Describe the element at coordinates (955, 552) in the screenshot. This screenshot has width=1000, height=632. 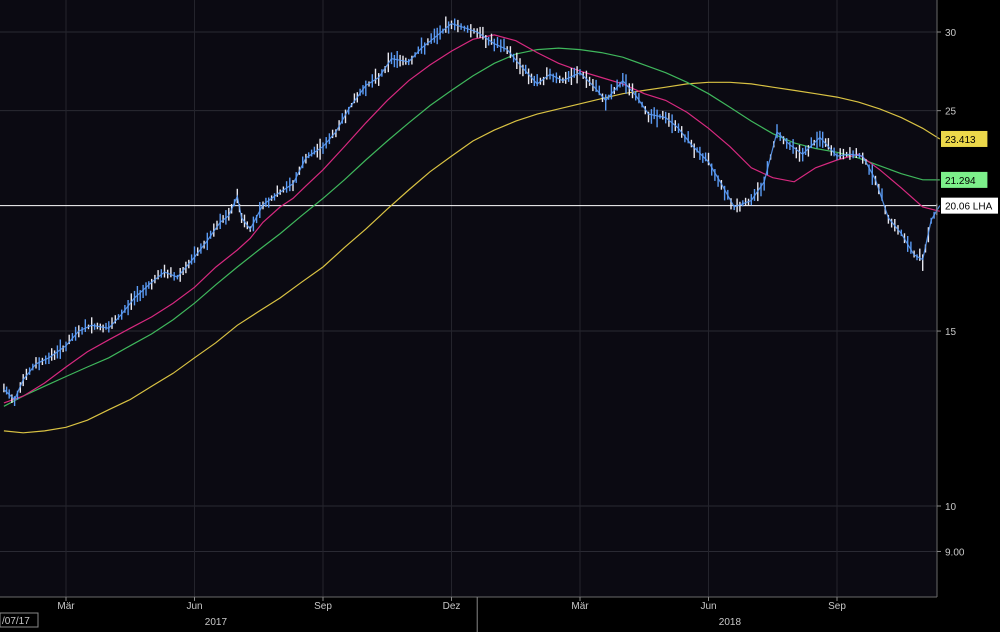
I see `y-tick-label: 9.00` at that location.